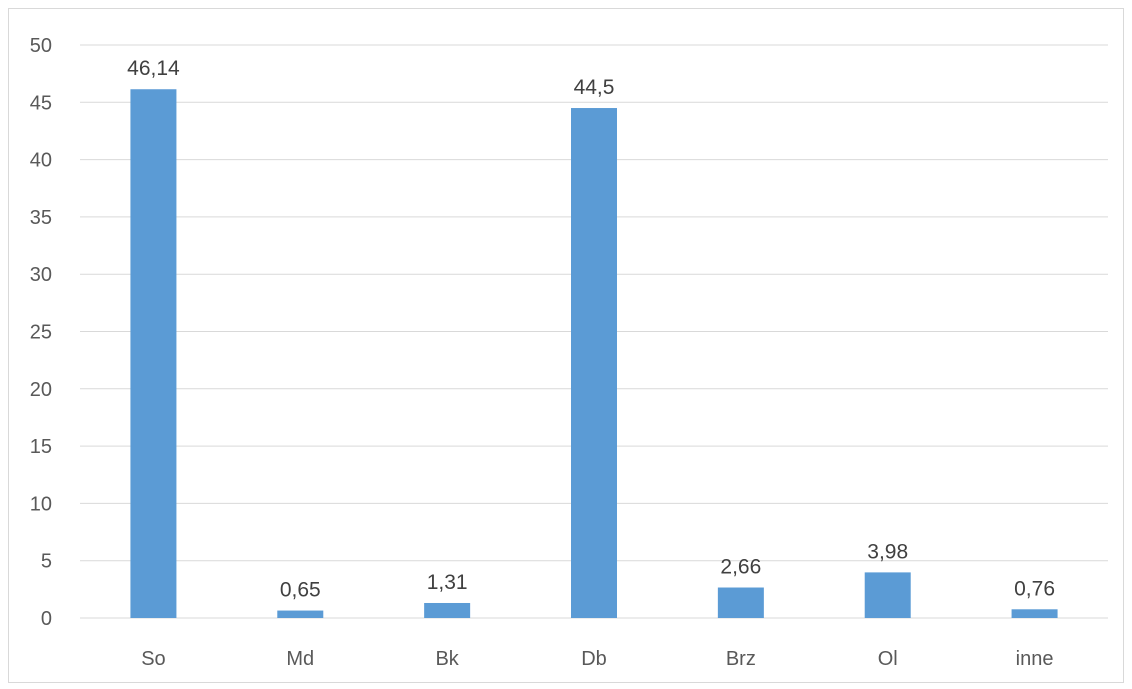  What do you see at coordinates (41, 504) in the screenshot?
I see `y-tick-label: 10` at bounding box center [41, 504].